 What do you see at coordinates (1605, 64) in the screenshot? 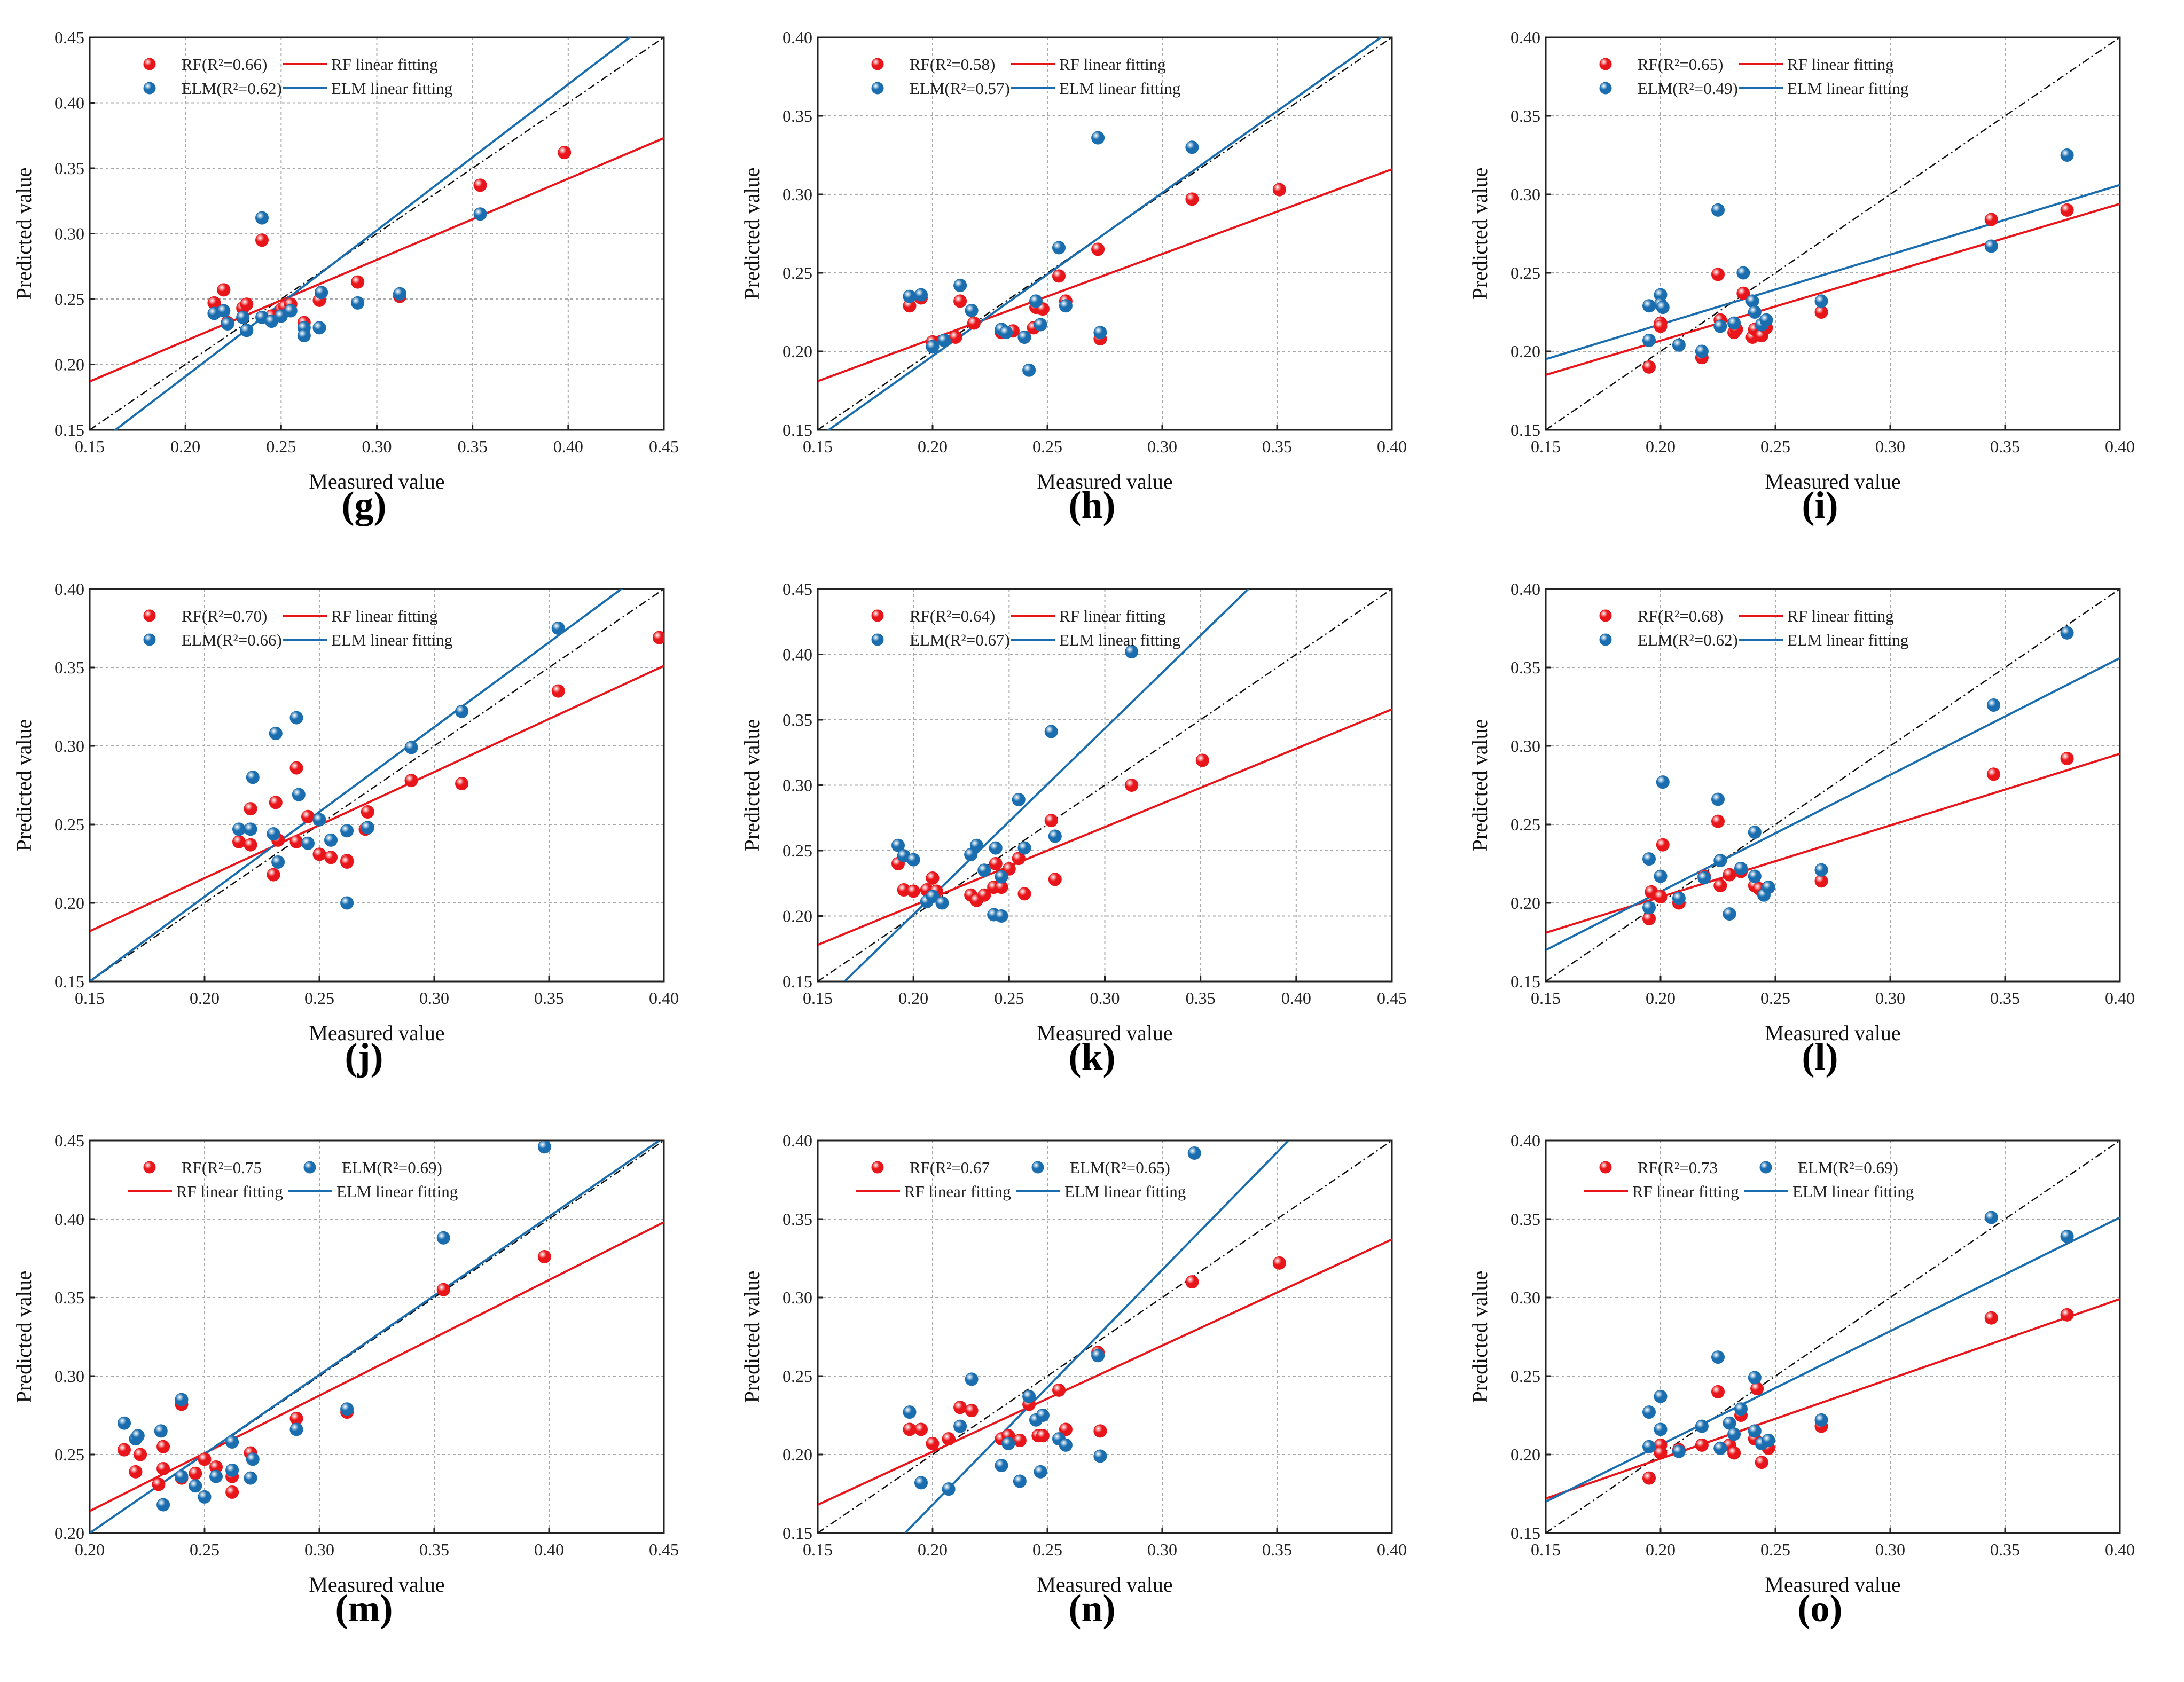
I see `legend-rf-marker` at bounding box center [1605, 64].